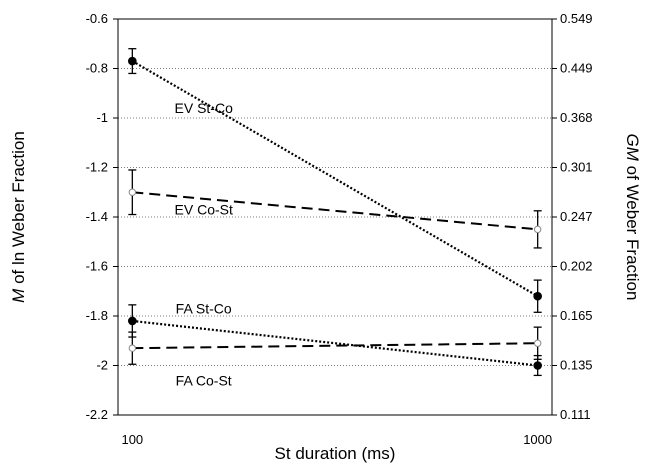 This screenshot has height=467, width=651. I want to click on right-y-axis-label: GM of Weber Fraction, so click(632, 217).